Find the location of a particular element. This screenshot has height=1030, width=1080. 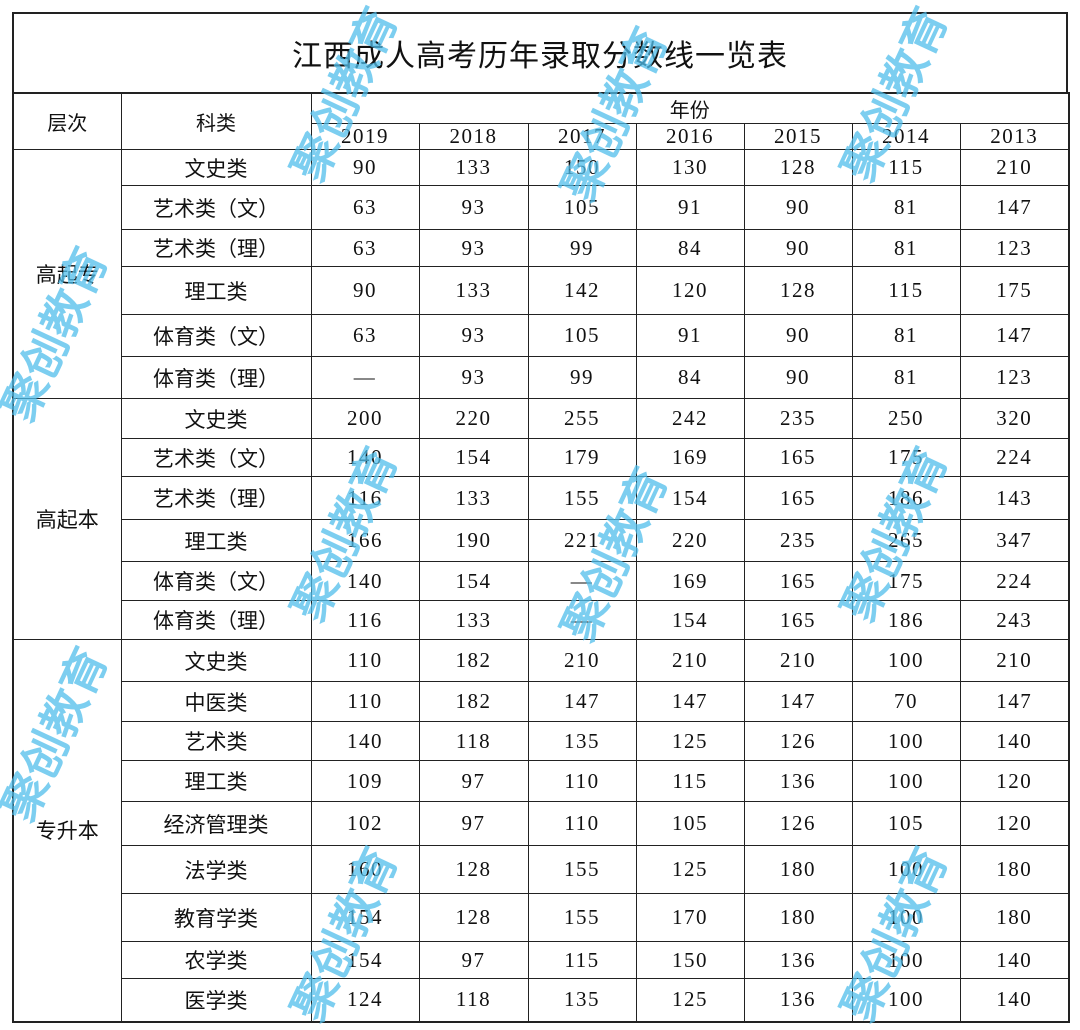

score-cell: — is located at coordinates (365, 377).